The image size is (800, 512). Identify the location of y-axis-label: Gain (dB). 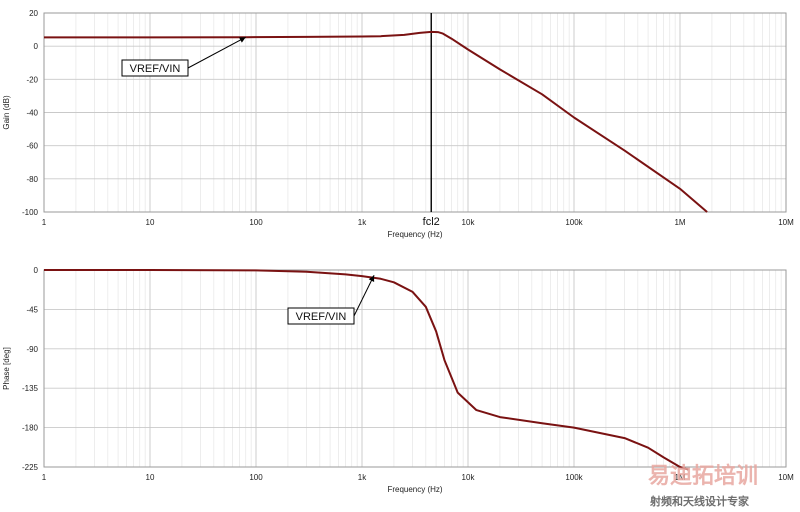
(6, 112).